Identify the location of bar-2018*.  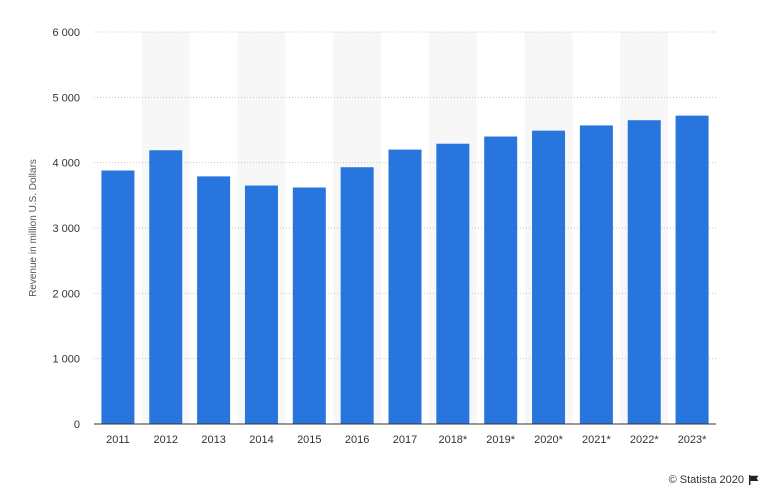
(453, 283).